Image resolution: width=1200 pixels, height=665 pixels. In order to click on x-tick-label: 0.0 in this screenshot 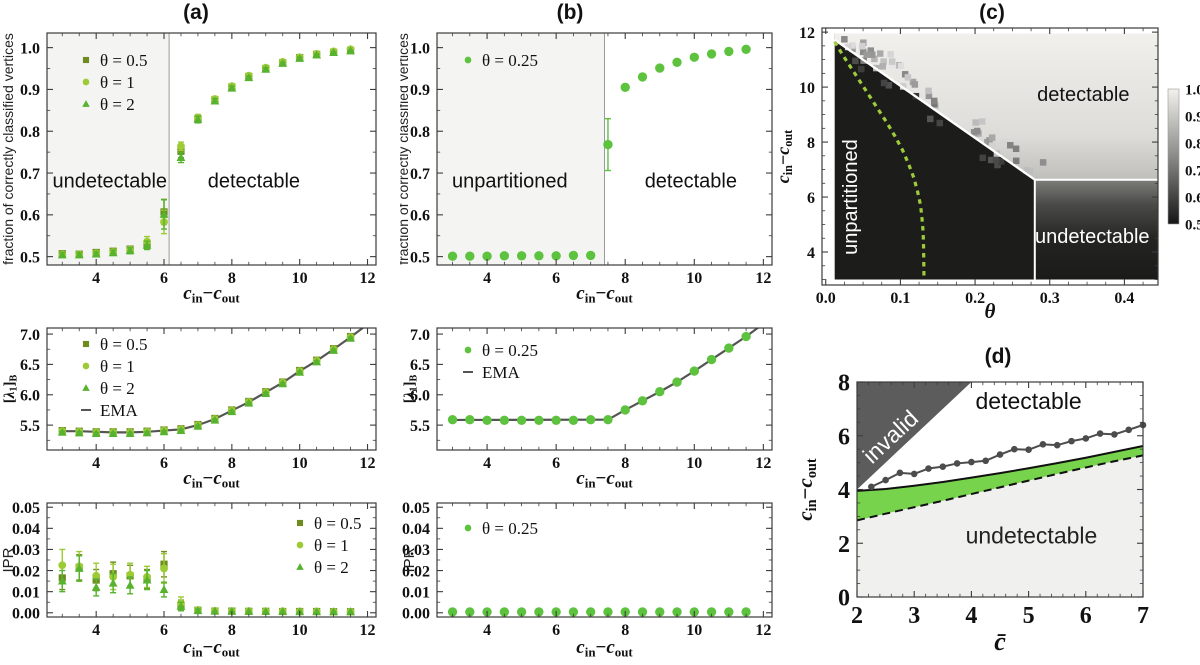, I will do `click(826, 298)`.